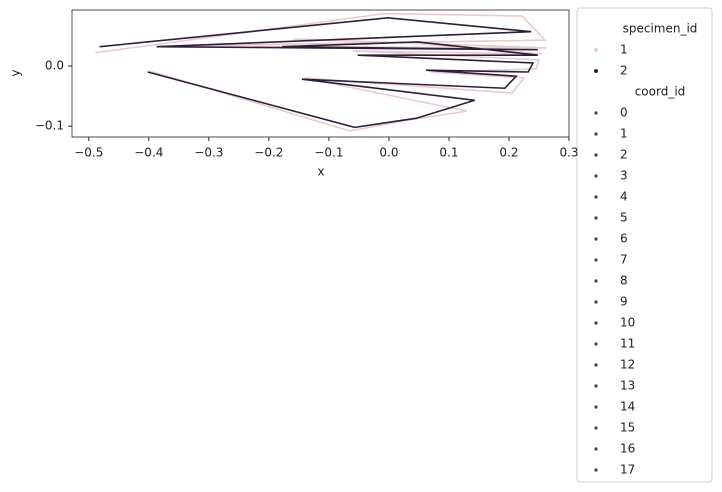 This screenshot has height=492, width=722. I want to click on legend-label: 17, so click(627, 470).